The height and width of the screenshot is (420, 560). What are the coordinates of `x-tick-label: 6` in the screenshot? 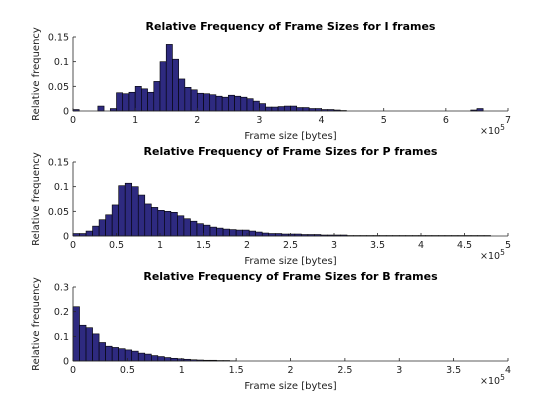 It's located at (446, 120).